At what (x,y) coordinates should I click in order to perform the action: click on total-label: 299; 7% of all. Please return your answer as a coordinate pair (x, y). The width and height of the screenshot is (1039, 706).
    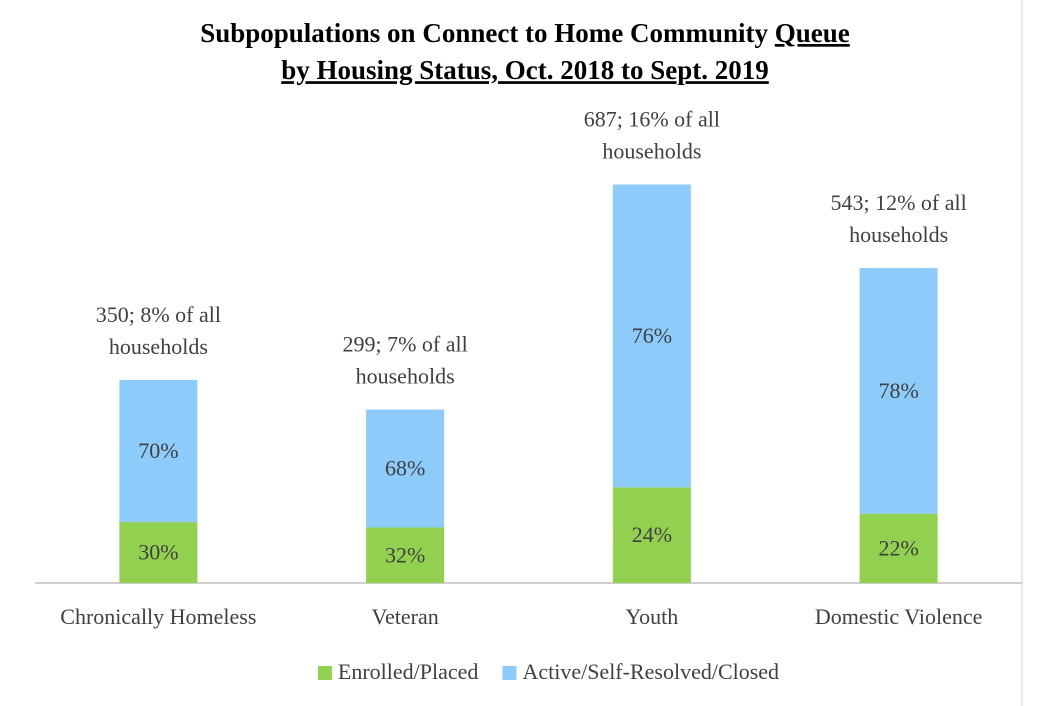
    Looking at the image, I should click on (404, 344).